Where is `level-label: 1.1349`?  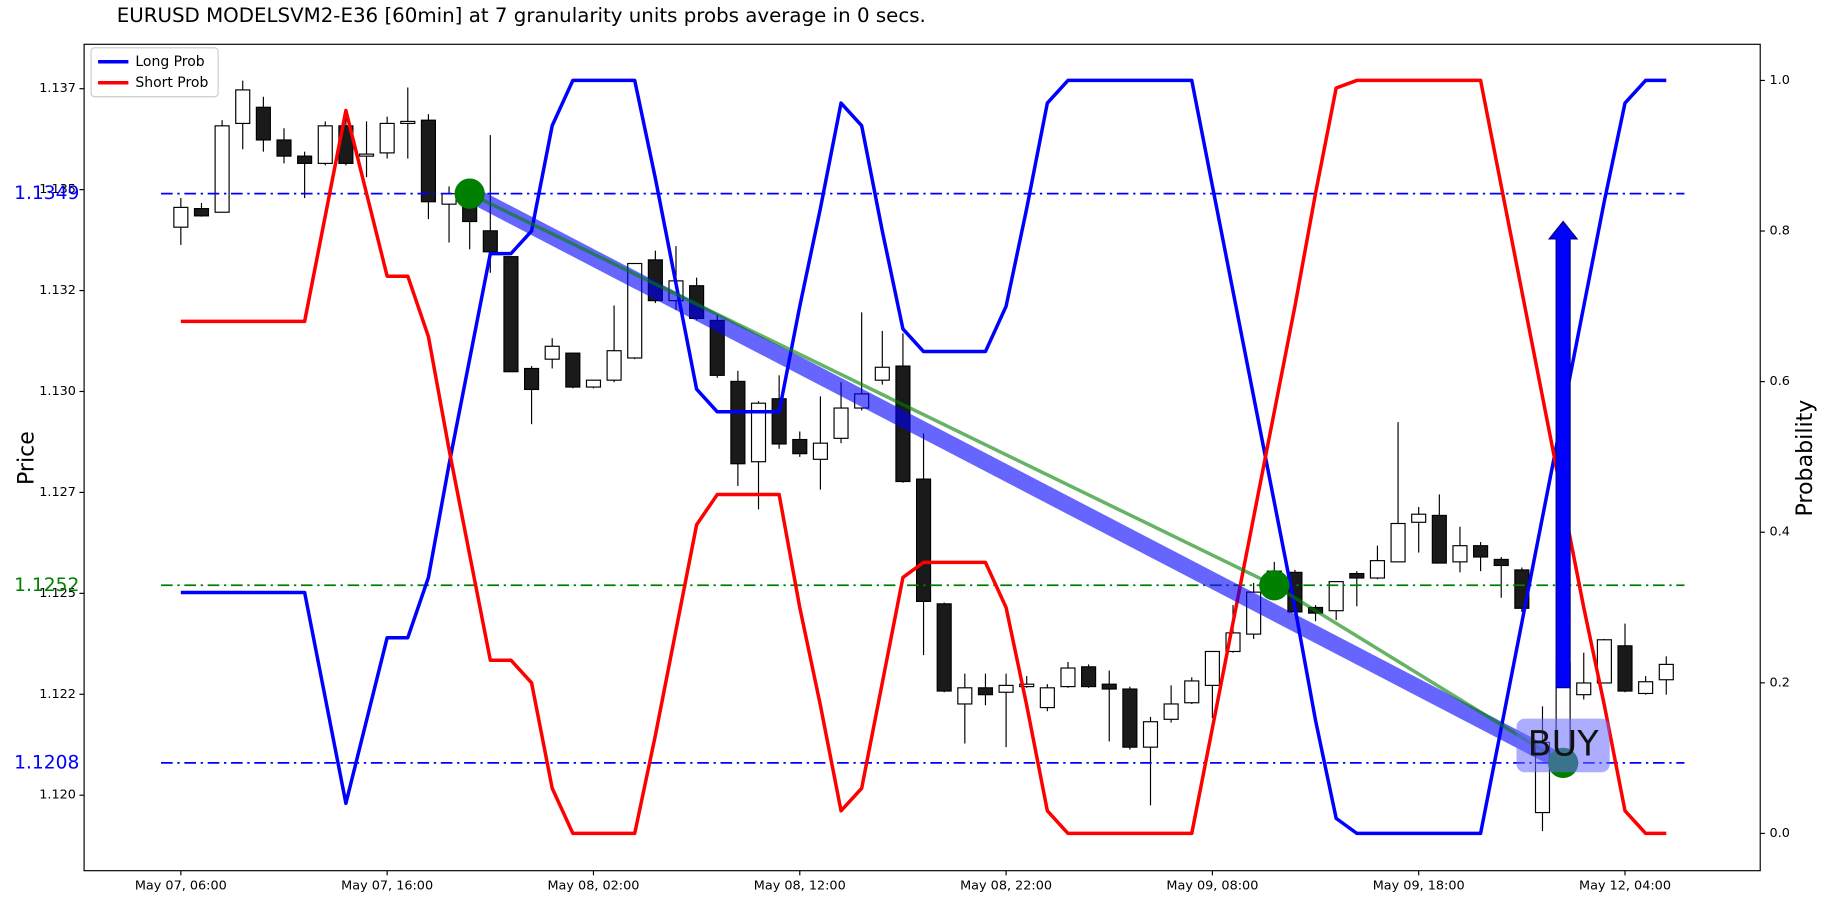 level-label: 1.1349 is located at coordinates (46, 193).